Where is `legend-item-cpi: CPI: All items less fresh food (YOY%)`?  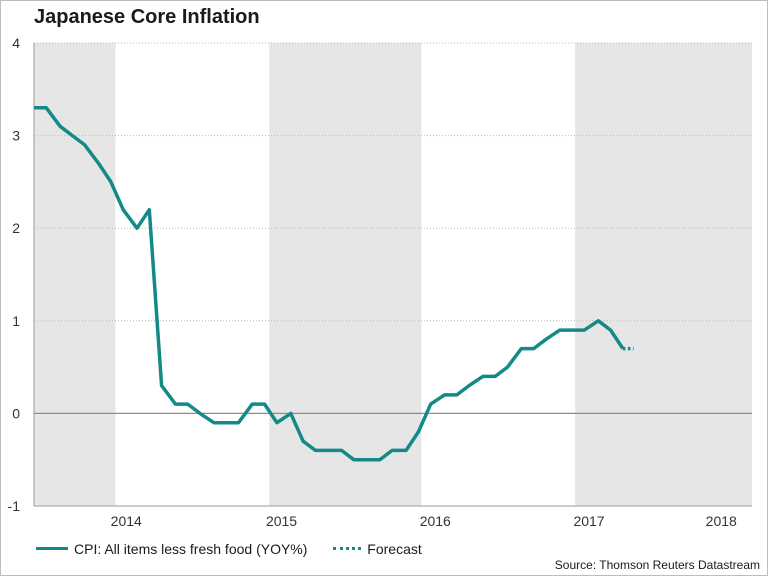
legend-item-cpi: CPI: All items less fresh food (YOY%) is located at coordinates (171, 549).